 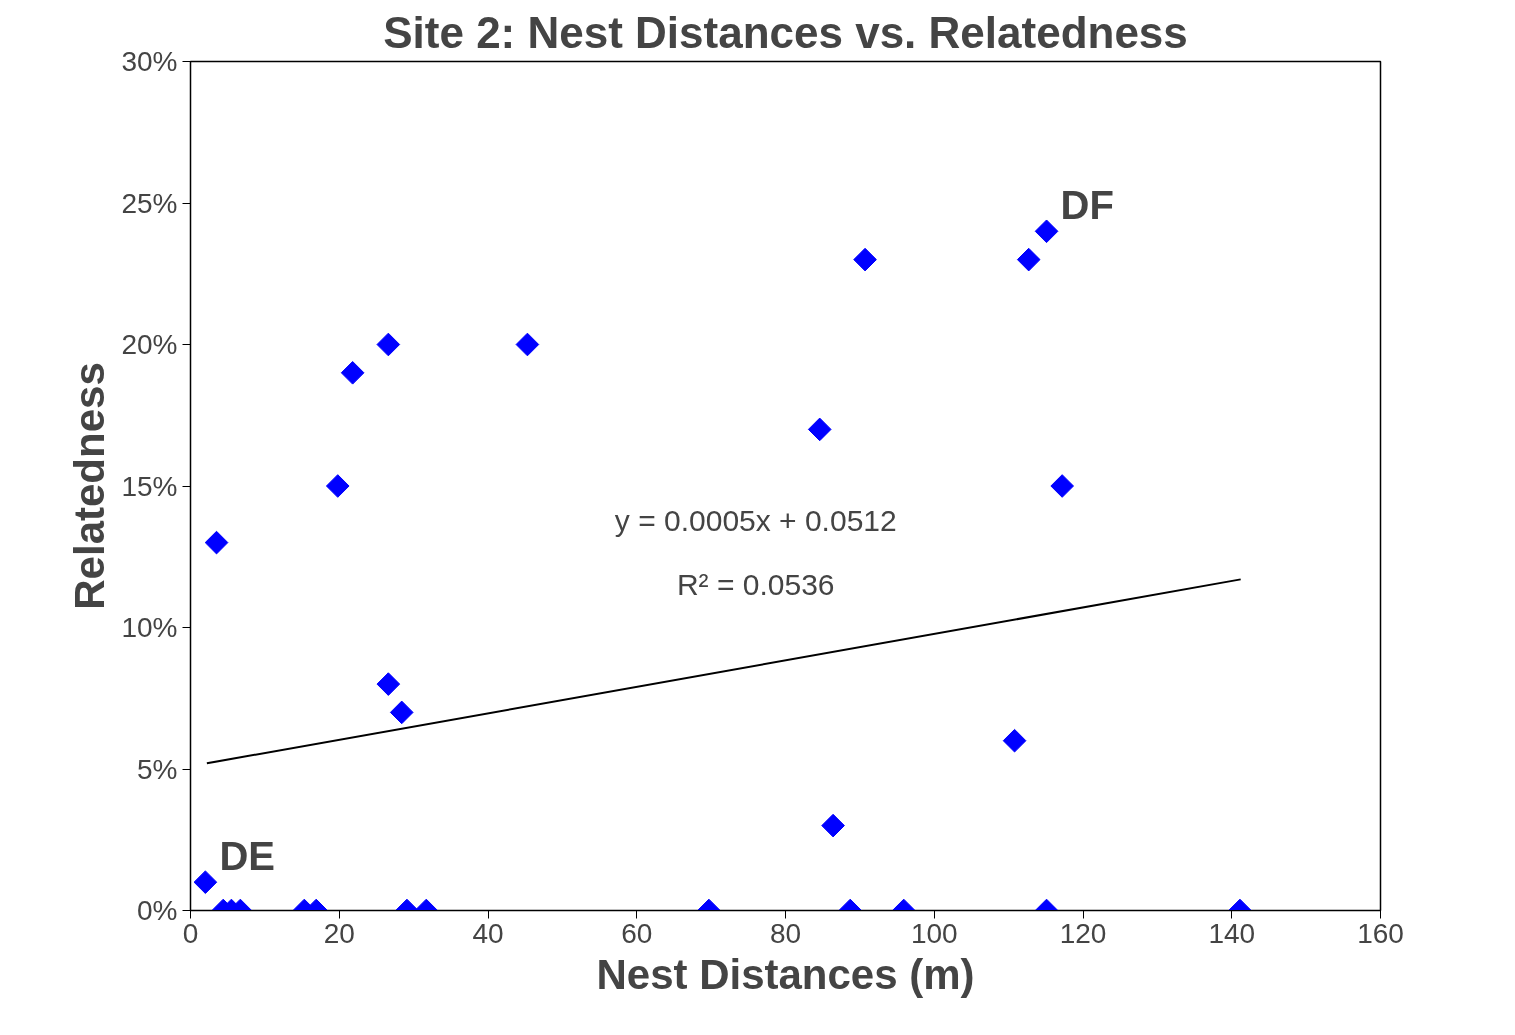 I want to click on y-tick-label: 25%, so click(x=149, y=203).